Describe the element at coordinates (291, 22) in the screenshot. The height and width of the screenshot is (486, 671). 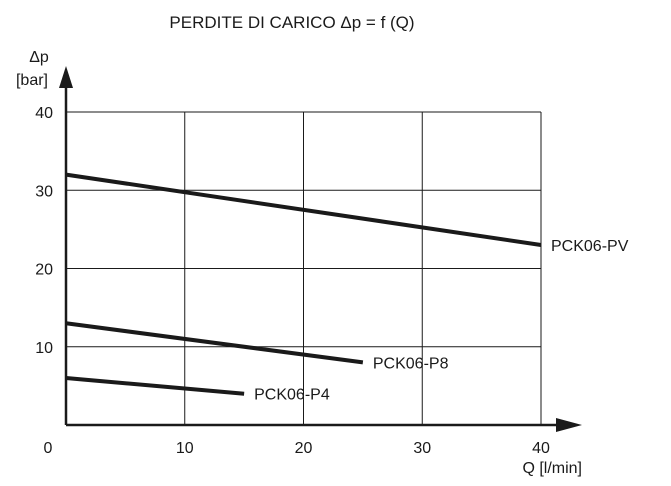
I see `chart-title: PERDITE DI CARICO Δp = f (Q)` at that location.